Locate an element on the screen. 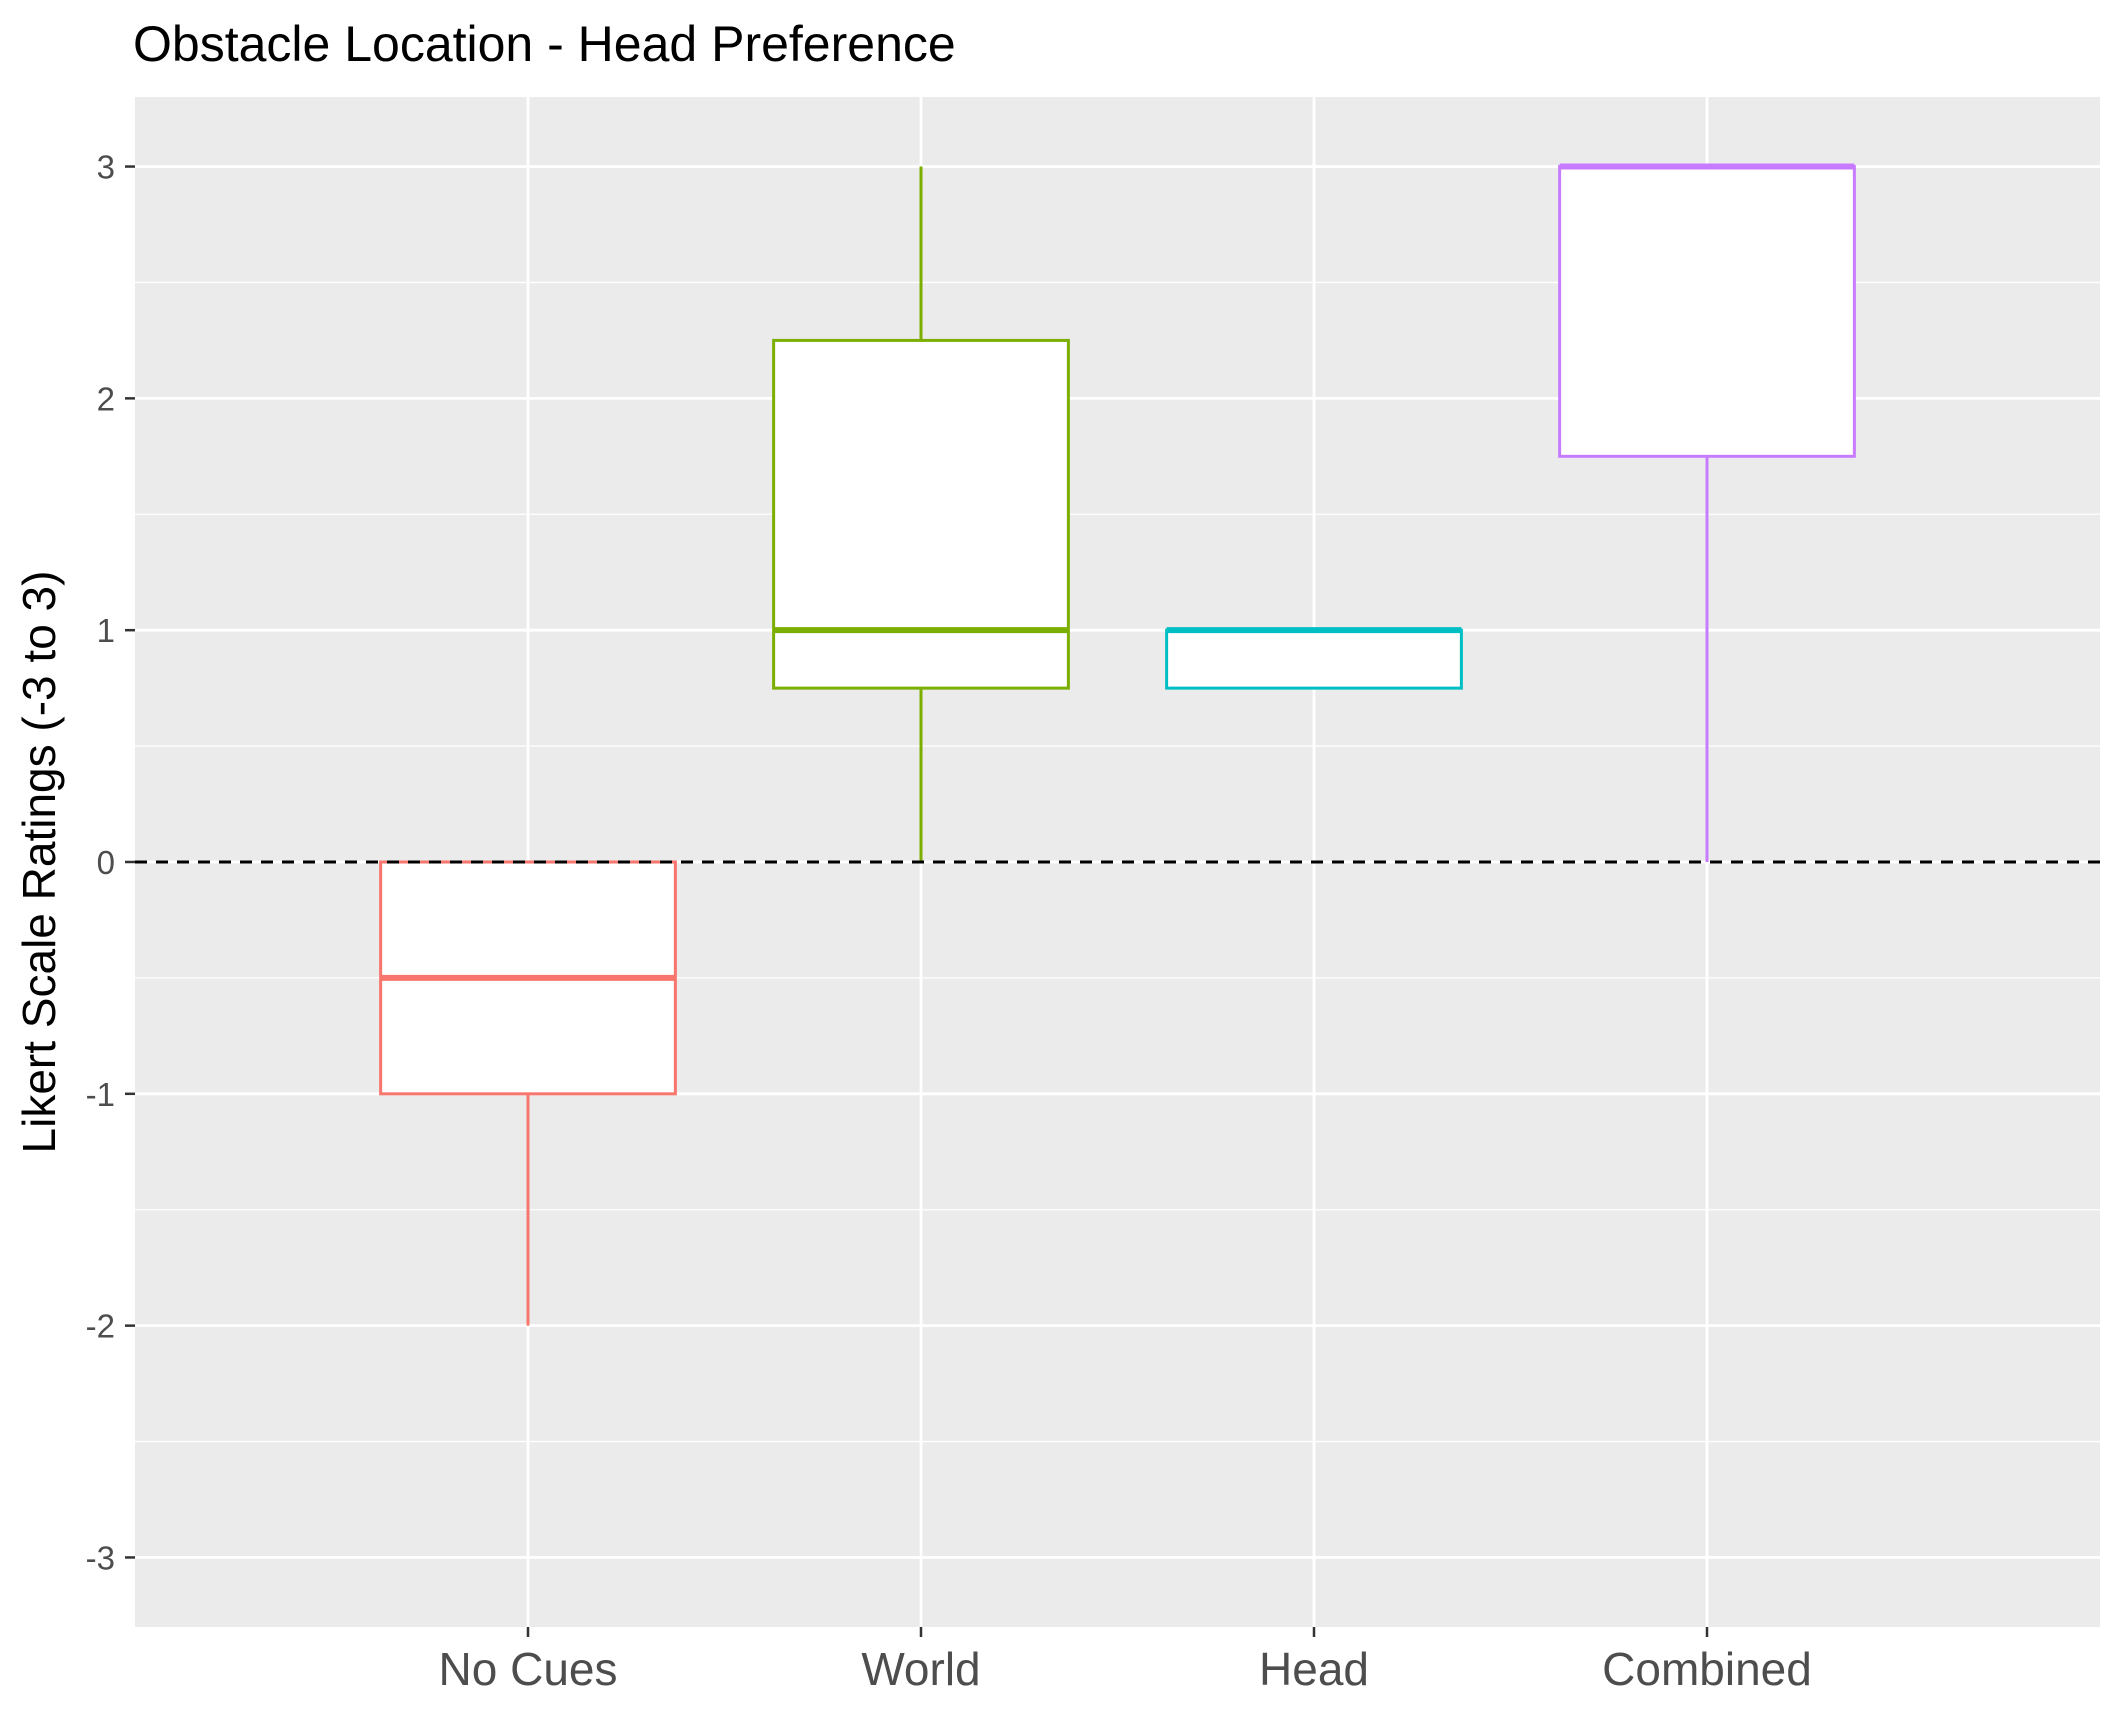  boxplot-head is located at coordinates (1314, 658).